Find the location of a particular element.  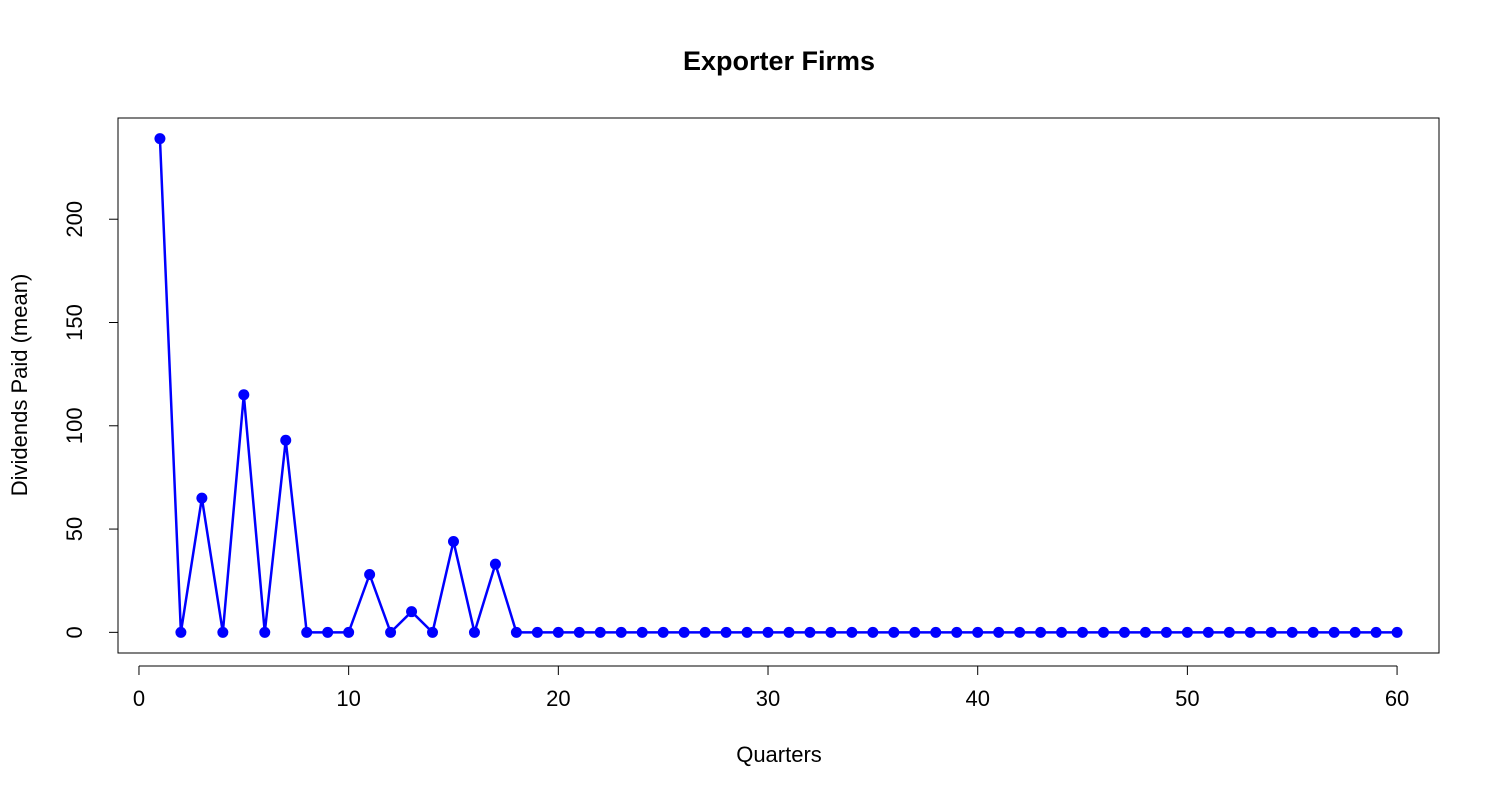

y-axis: 0 50 100 150 200 is located at coordinates (90, 419).